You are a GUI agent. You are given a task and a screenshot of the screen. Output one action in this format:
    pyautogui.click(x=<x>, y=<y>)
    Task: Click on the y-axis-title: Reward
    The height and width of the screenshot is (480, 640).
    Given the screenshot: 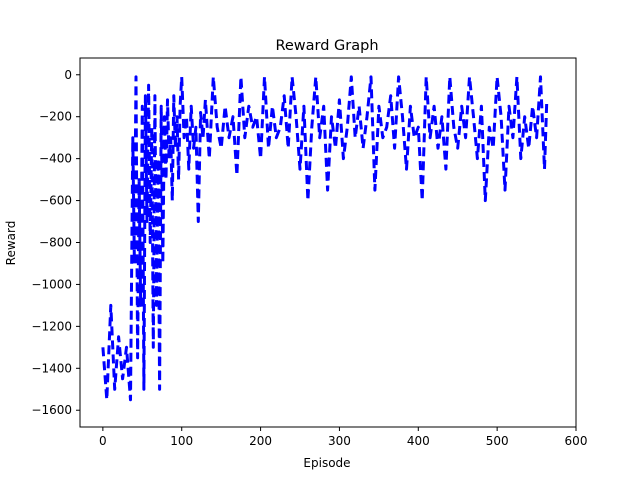 What is the action you would take?
    pyautogui.click(x=11, y=243)
    